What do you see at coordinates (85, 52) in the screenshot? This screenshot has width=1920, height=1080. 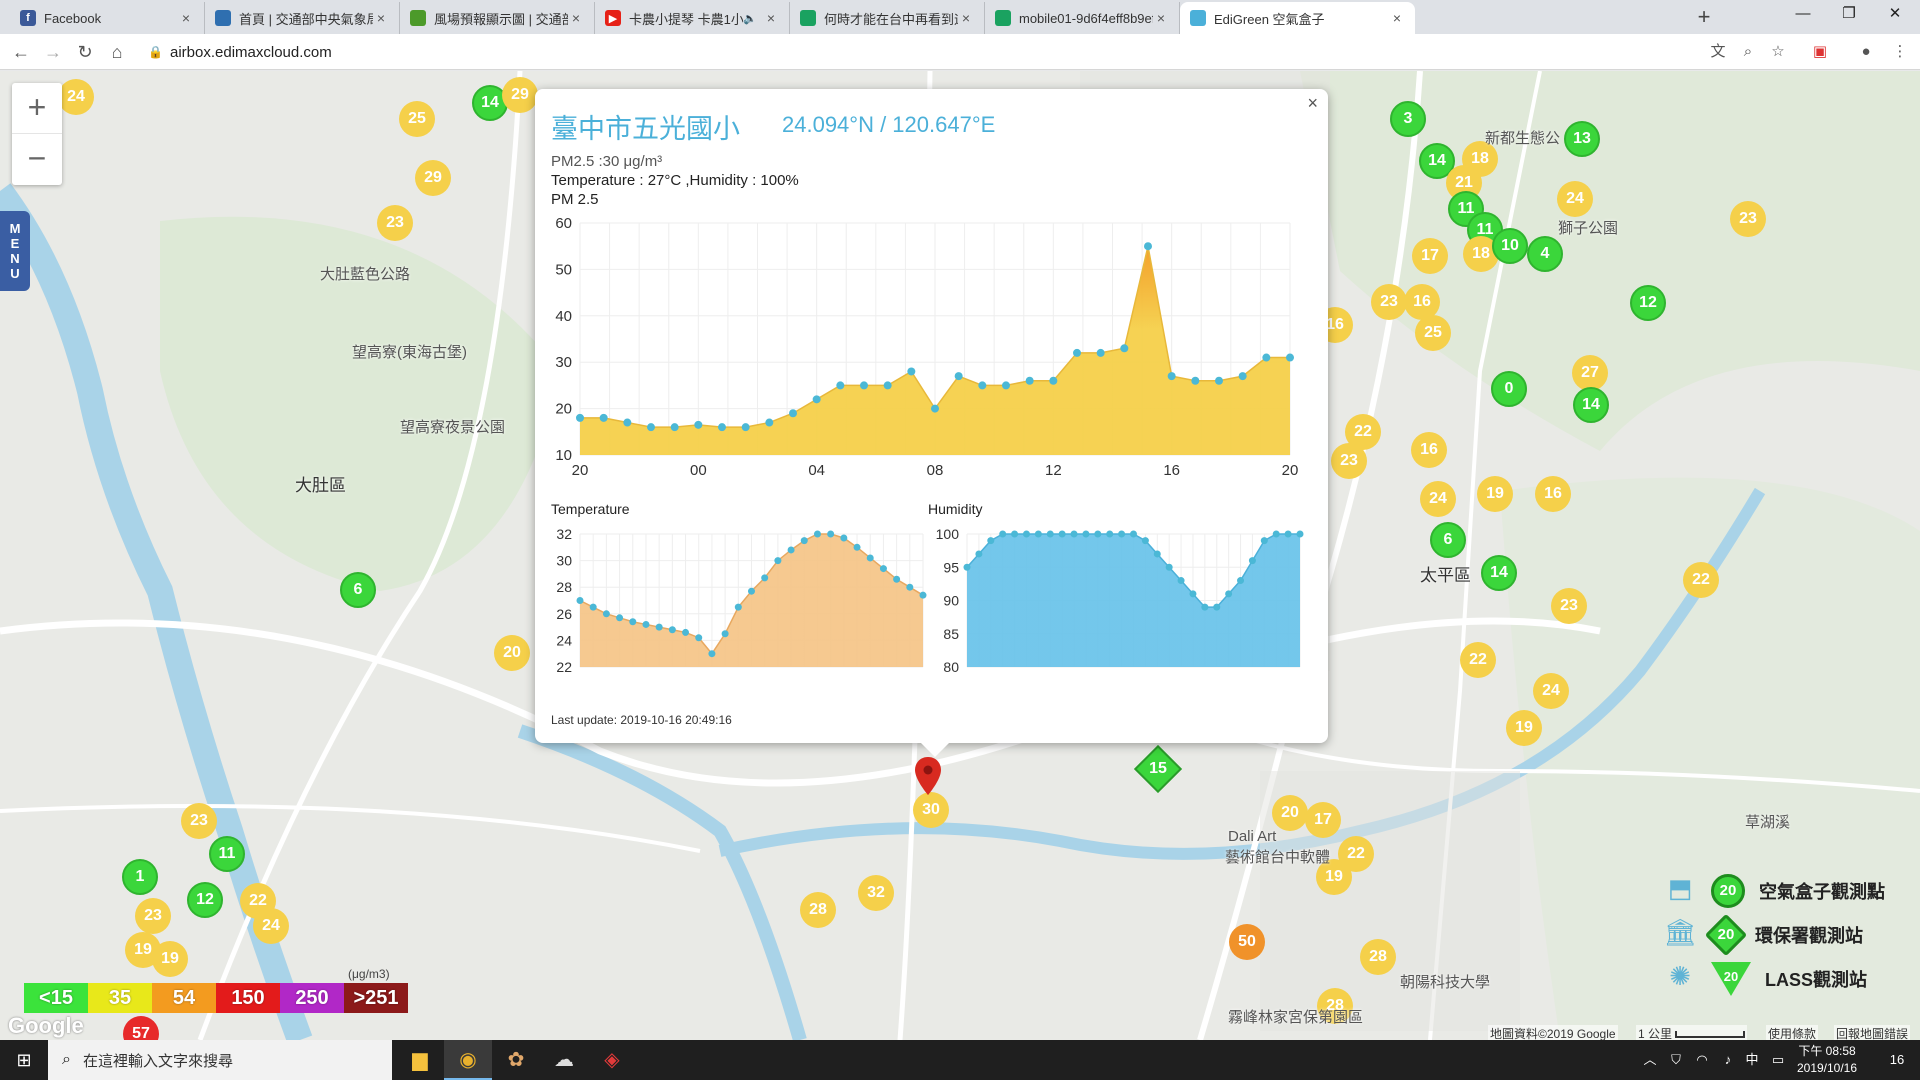 I see `reload-icon: ↻` at bounding box center [85, 52].